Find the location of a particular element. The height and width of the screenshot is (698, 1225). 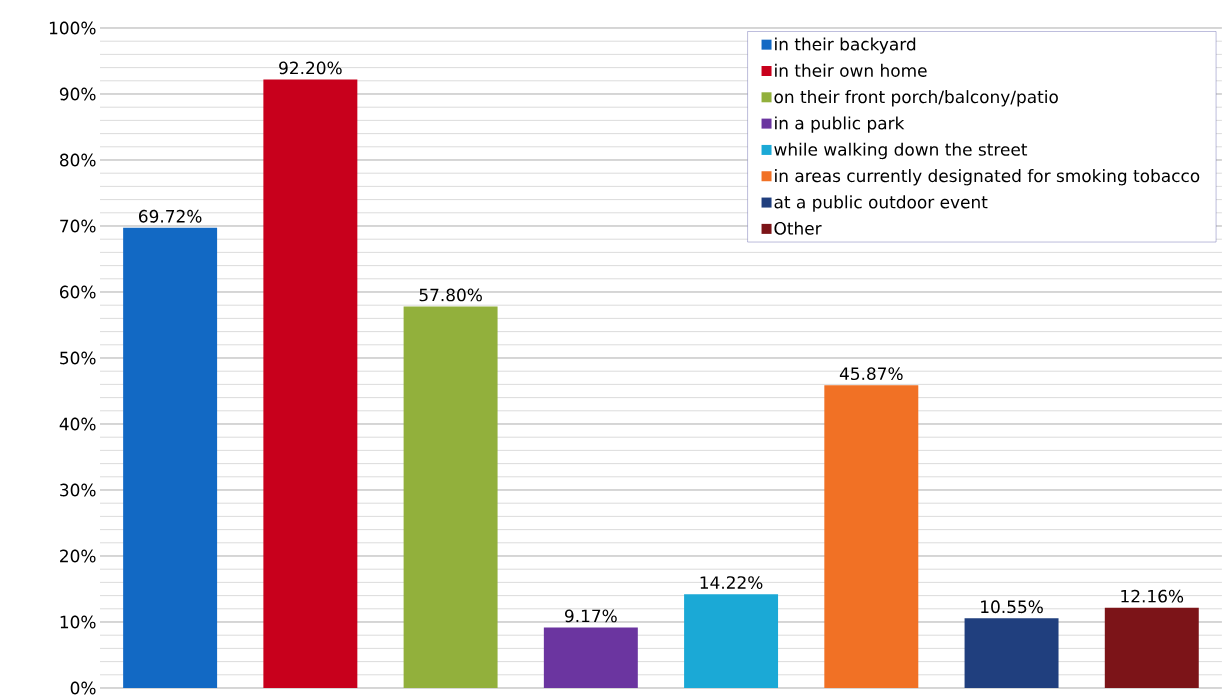

y-tick-label: 50% is located at coordinates (78, 358).